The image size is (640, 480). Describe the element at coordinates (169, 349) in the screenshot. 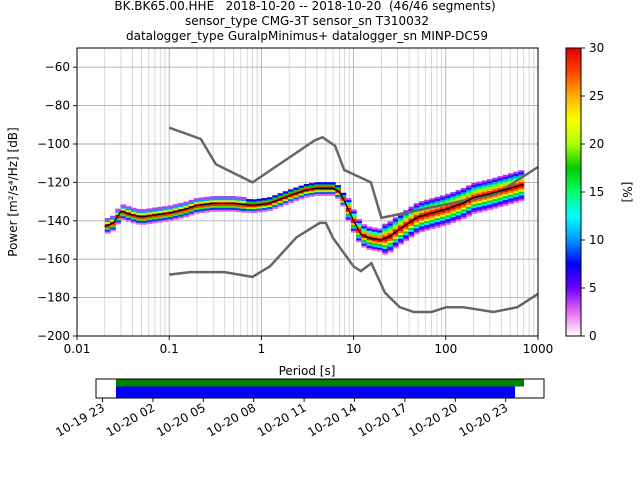

I see `x-tick-label: 0.1` at that location.